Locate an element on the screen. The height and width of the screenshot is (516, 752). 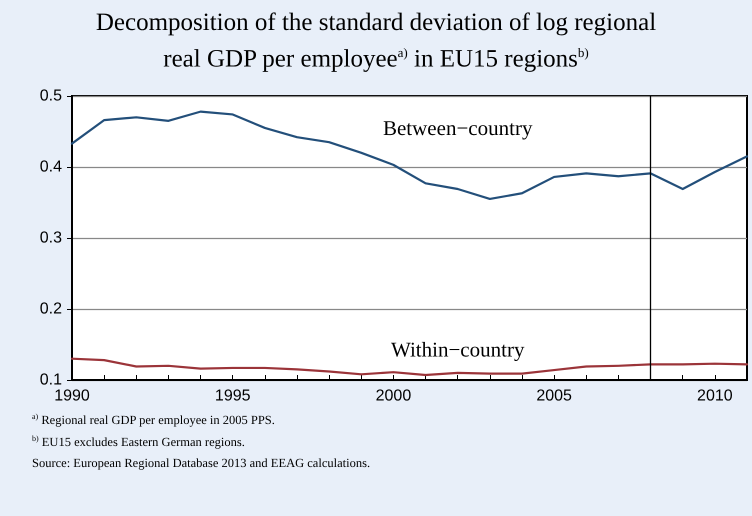
y-tick-label: 0.5 is located at coordinates (51, 96).